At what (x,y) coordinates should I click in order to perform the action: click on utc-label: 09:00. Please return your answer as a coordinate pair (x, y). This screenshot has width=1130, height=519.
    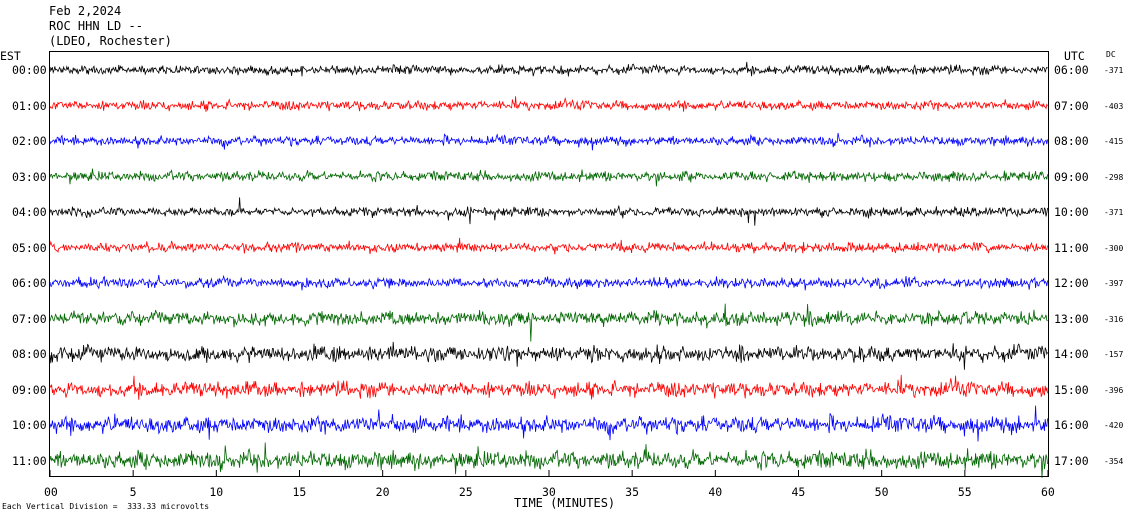
    Looking at the image, I should click on (1071, 176).